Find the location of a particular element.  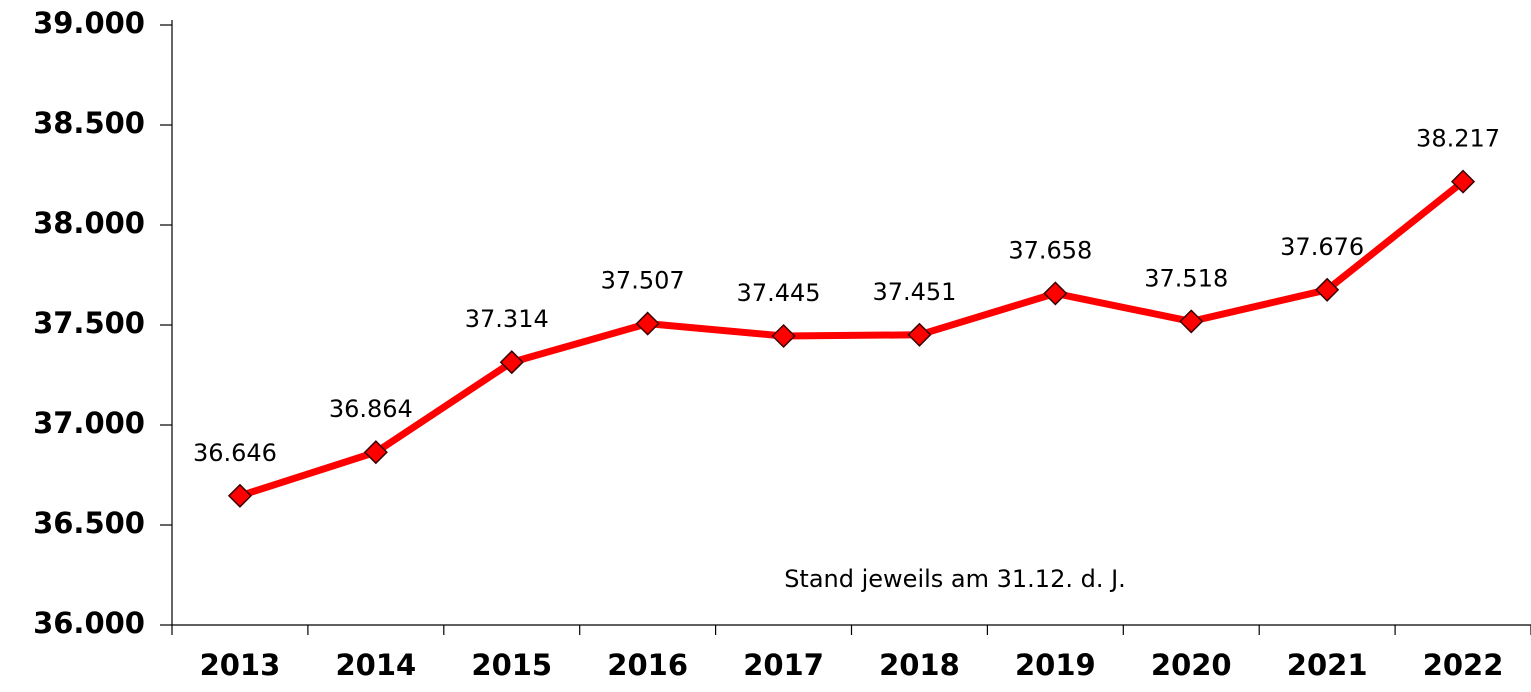

data-label: 37.445 is located at coordinates (779, 293).